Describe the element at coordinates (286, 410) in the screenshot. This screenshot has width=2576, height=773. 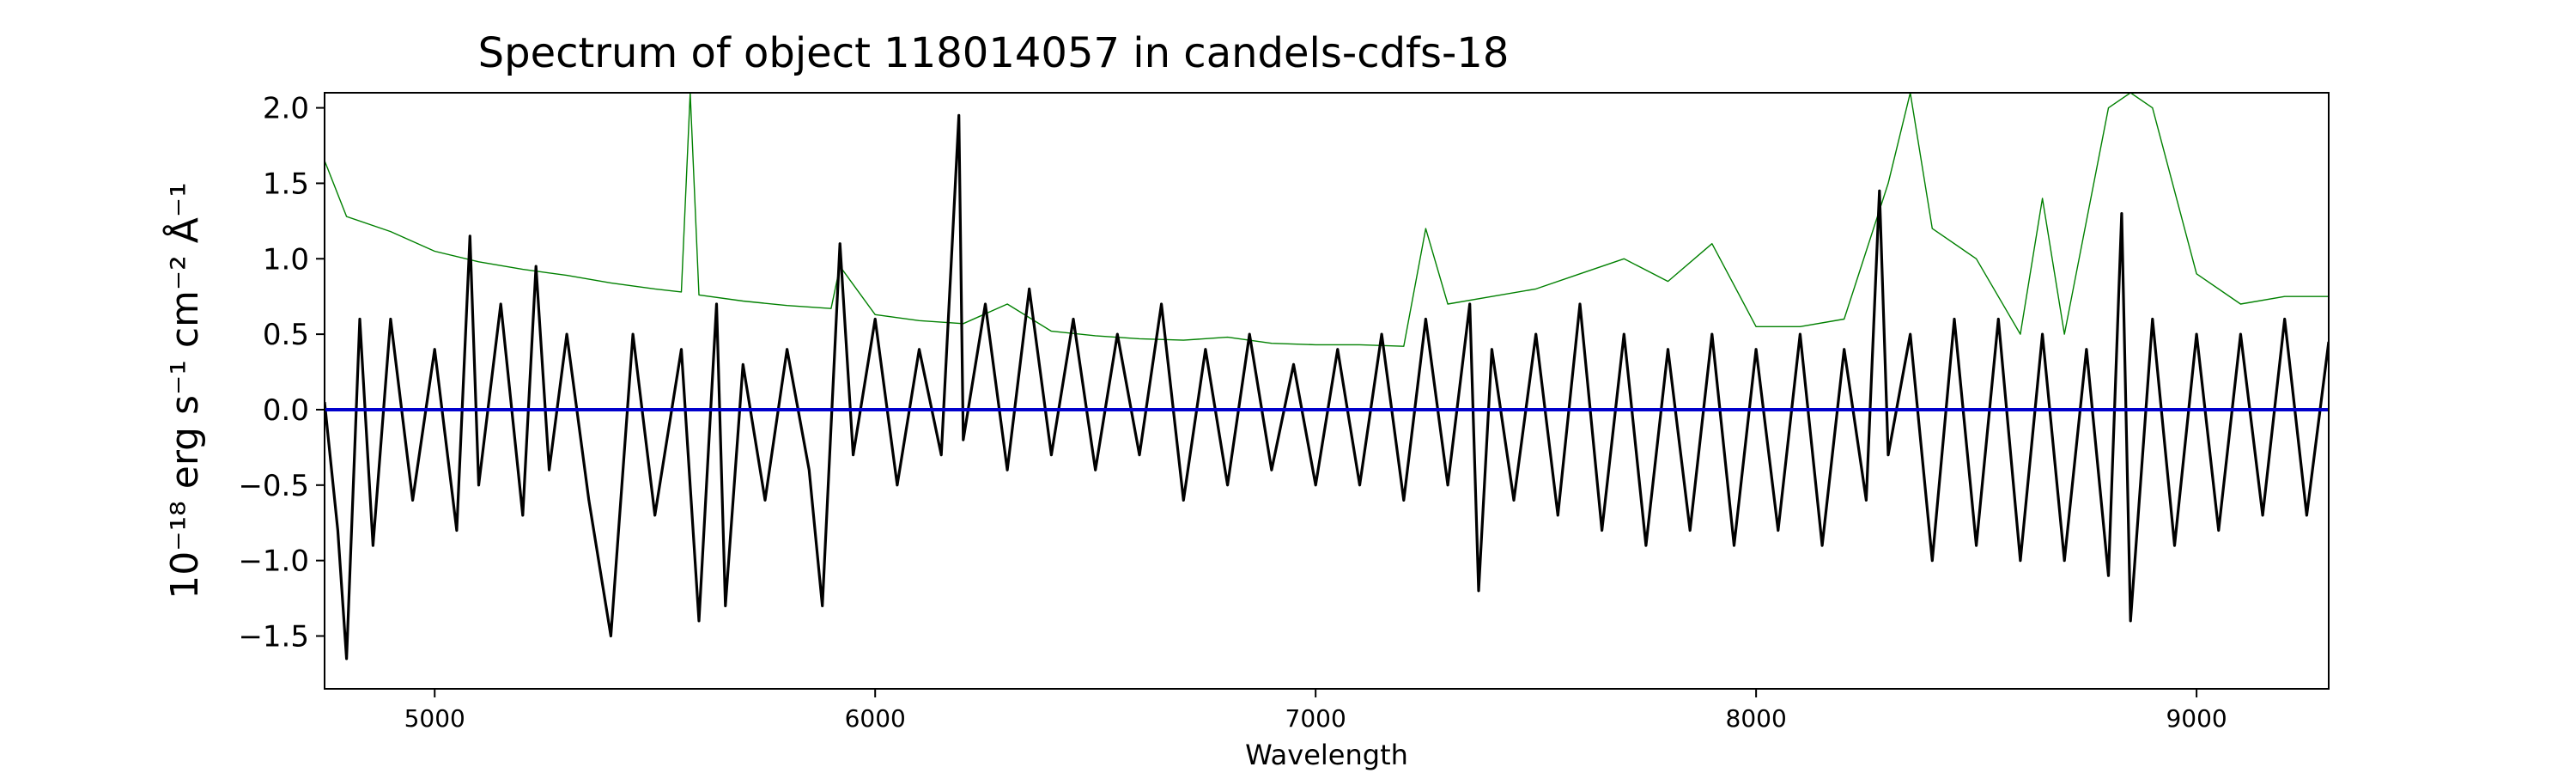
I see `y-tick-label: 0.0` at that location.